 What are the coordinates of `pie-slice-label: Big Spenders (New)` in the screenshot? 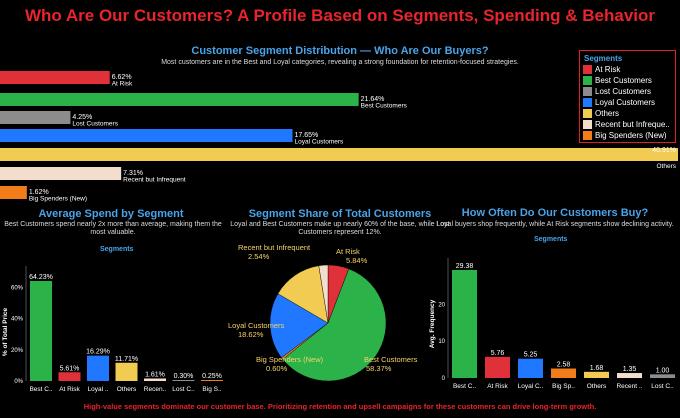 It's located at (290, 359).